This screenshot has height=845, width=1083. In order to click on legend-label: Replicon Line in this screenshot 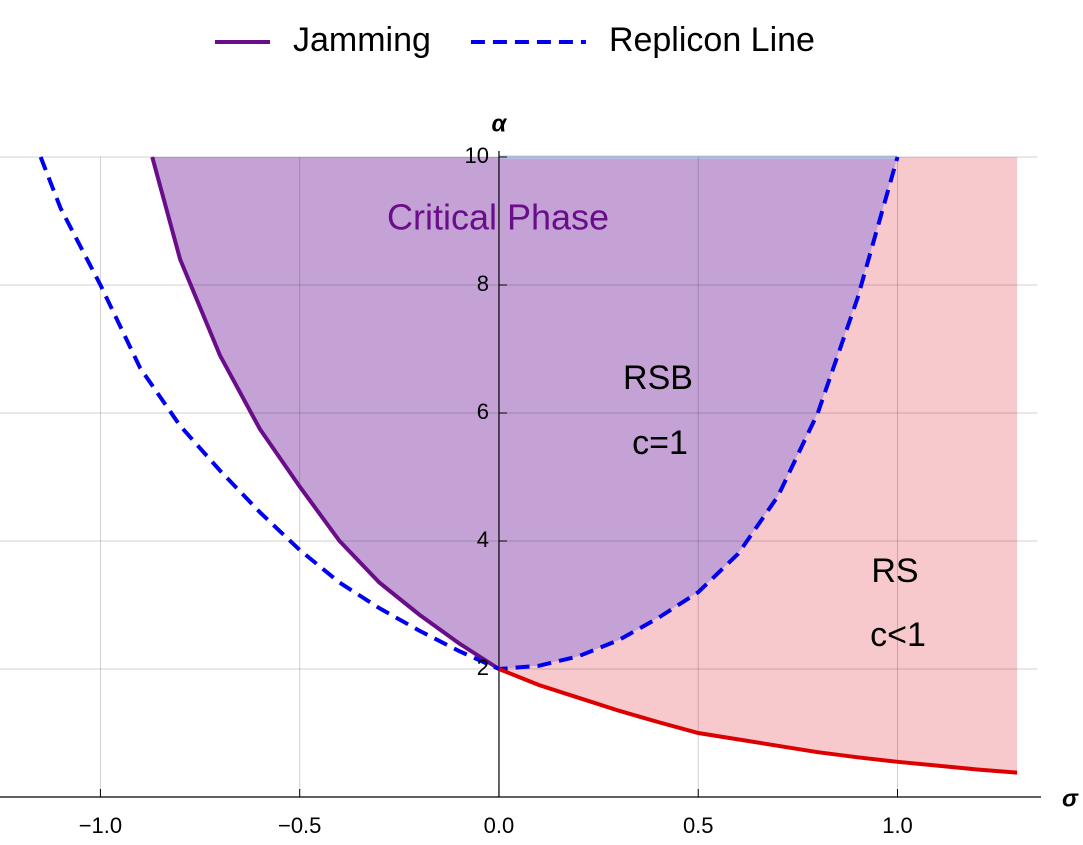, I will do `click(712, 40)`.